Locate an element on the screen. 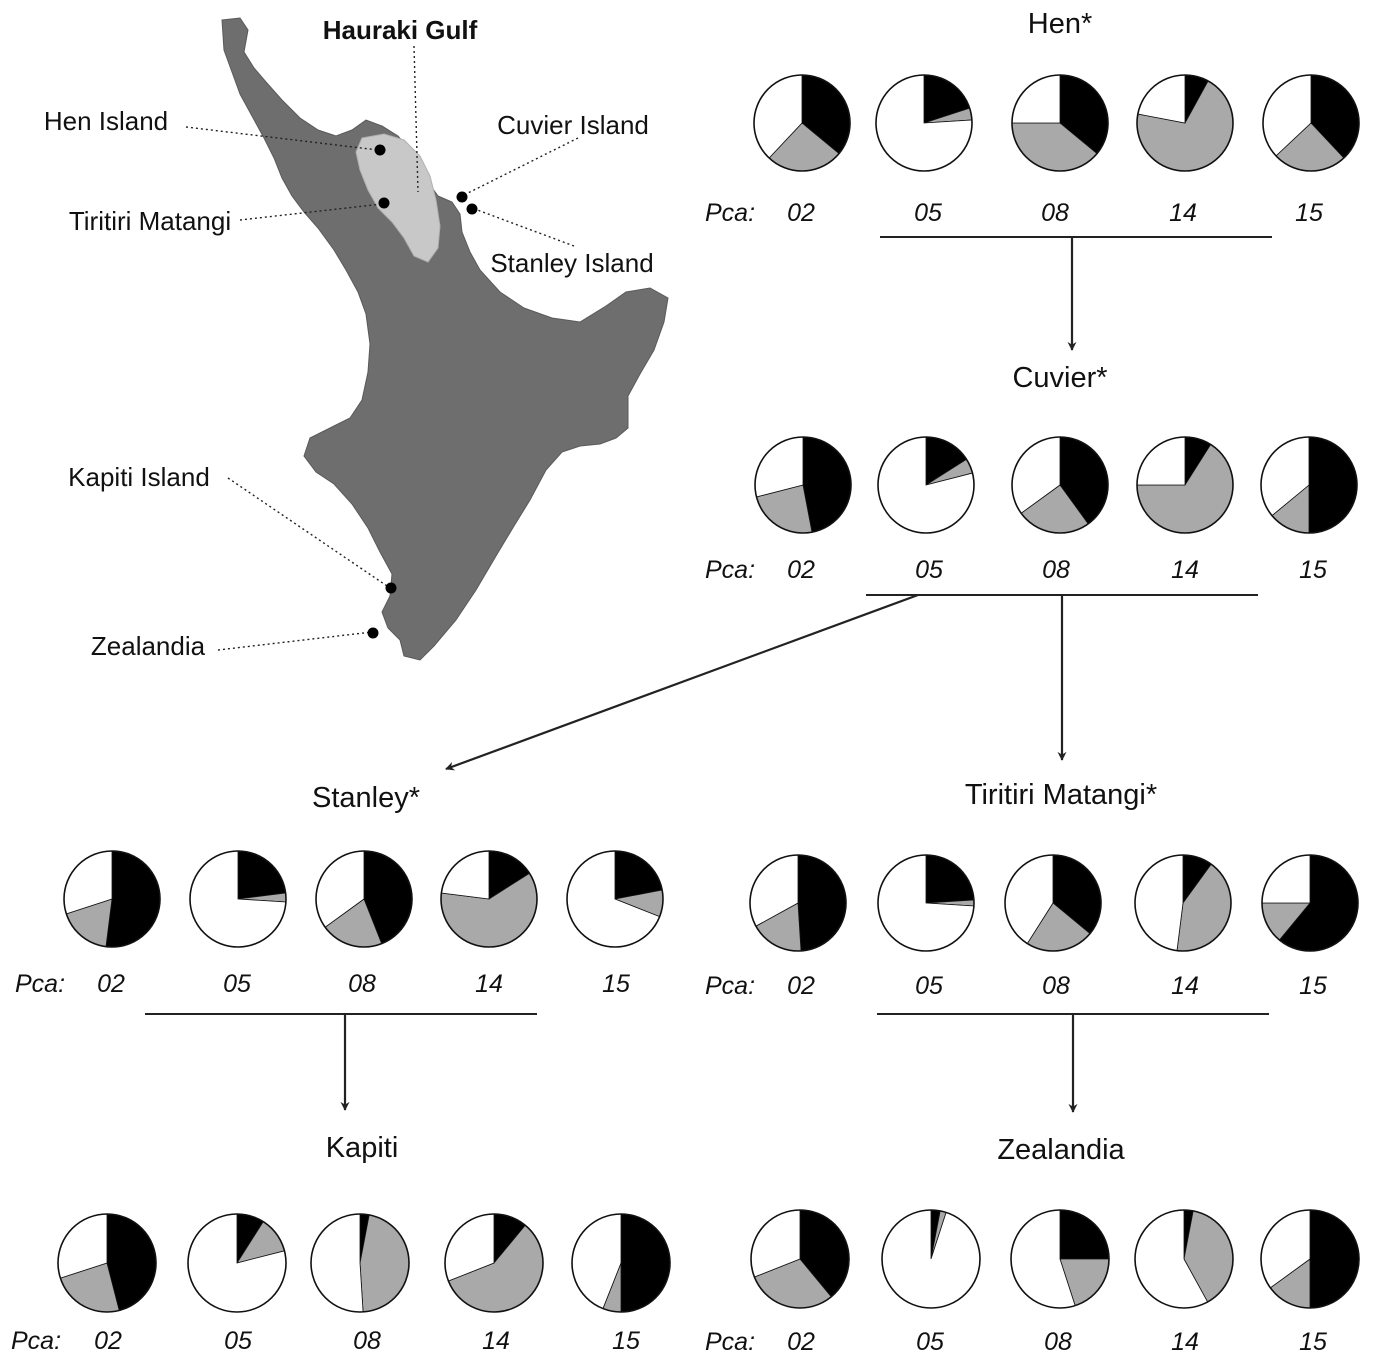  cuvier-site-dot is located at coordinates (462, 197).